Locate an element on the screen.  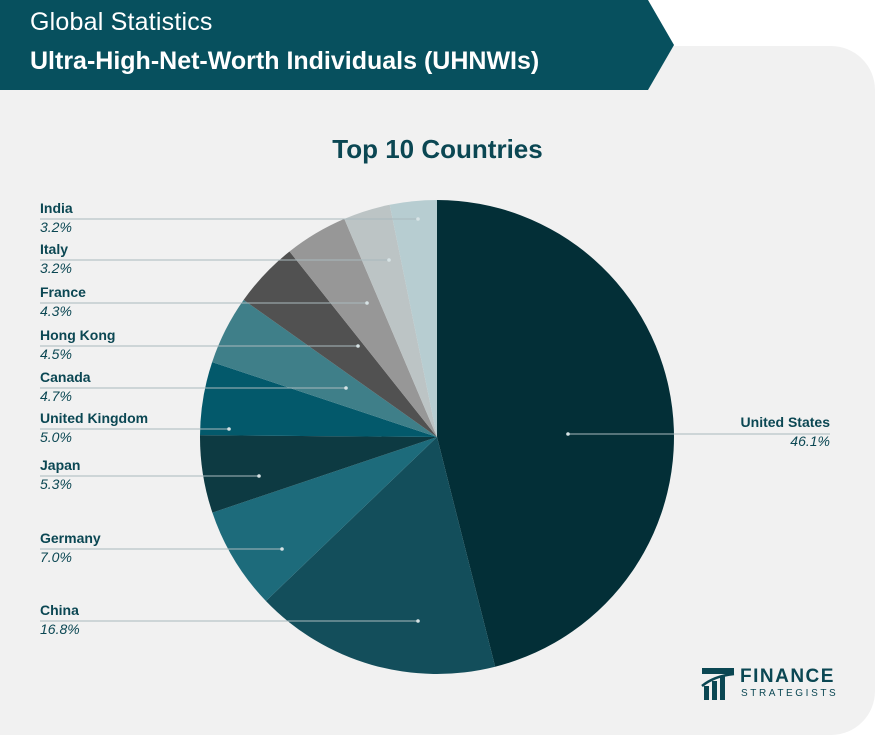
slice-label-united-states: United States is located at coordinates (786, 422).